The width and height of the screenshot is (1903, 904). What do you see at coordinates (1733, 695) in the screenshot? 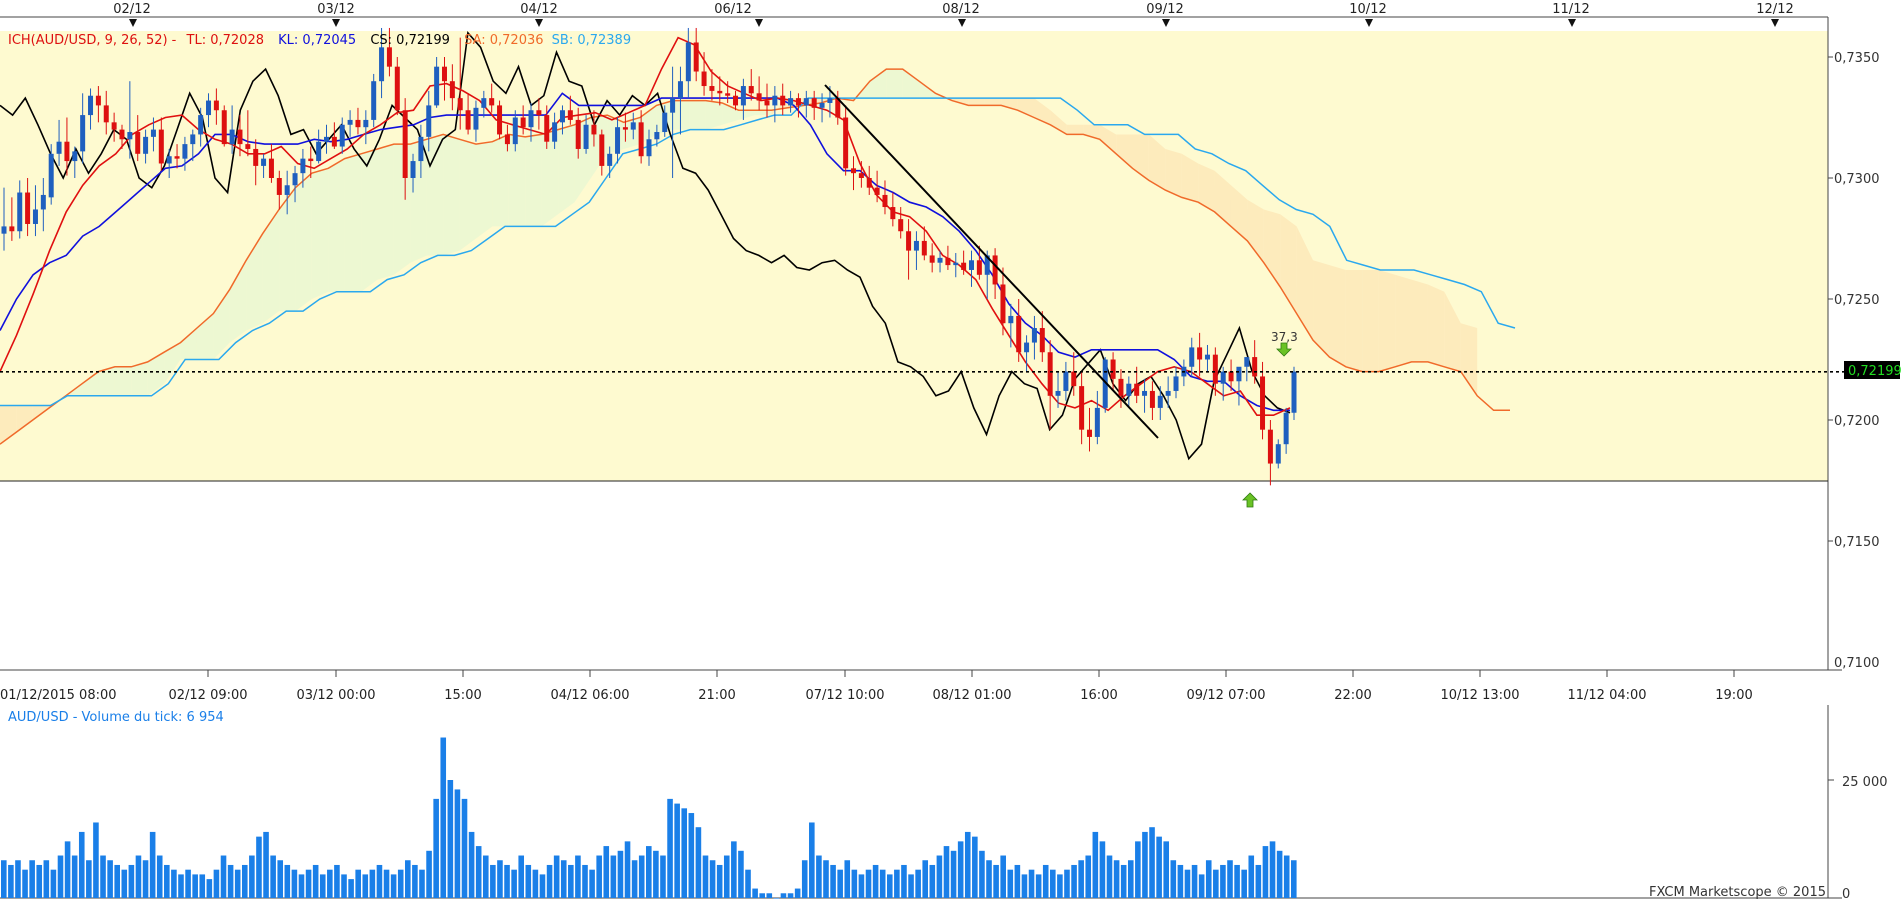
I see `time-tick-label: 19:00` at bounding box center [1733, 695].